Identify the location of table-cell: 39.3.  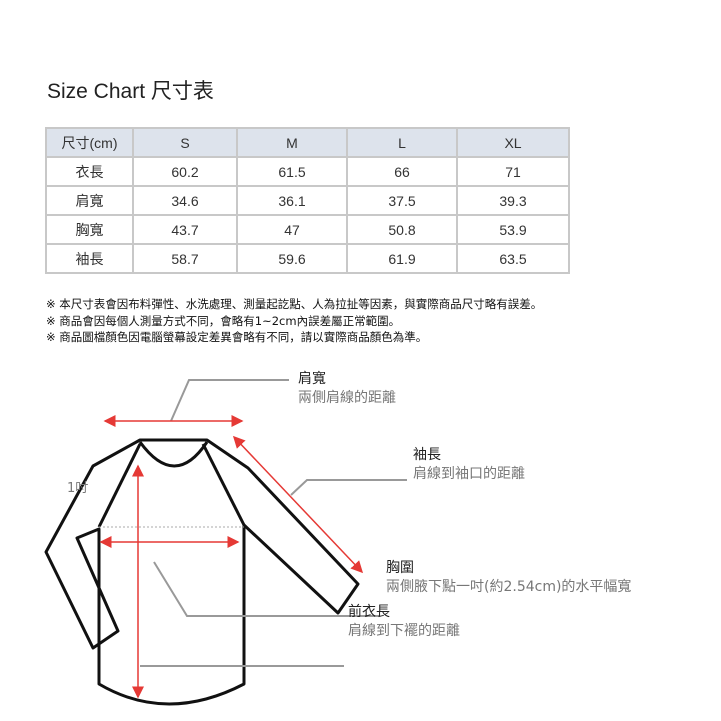
(513, 200).